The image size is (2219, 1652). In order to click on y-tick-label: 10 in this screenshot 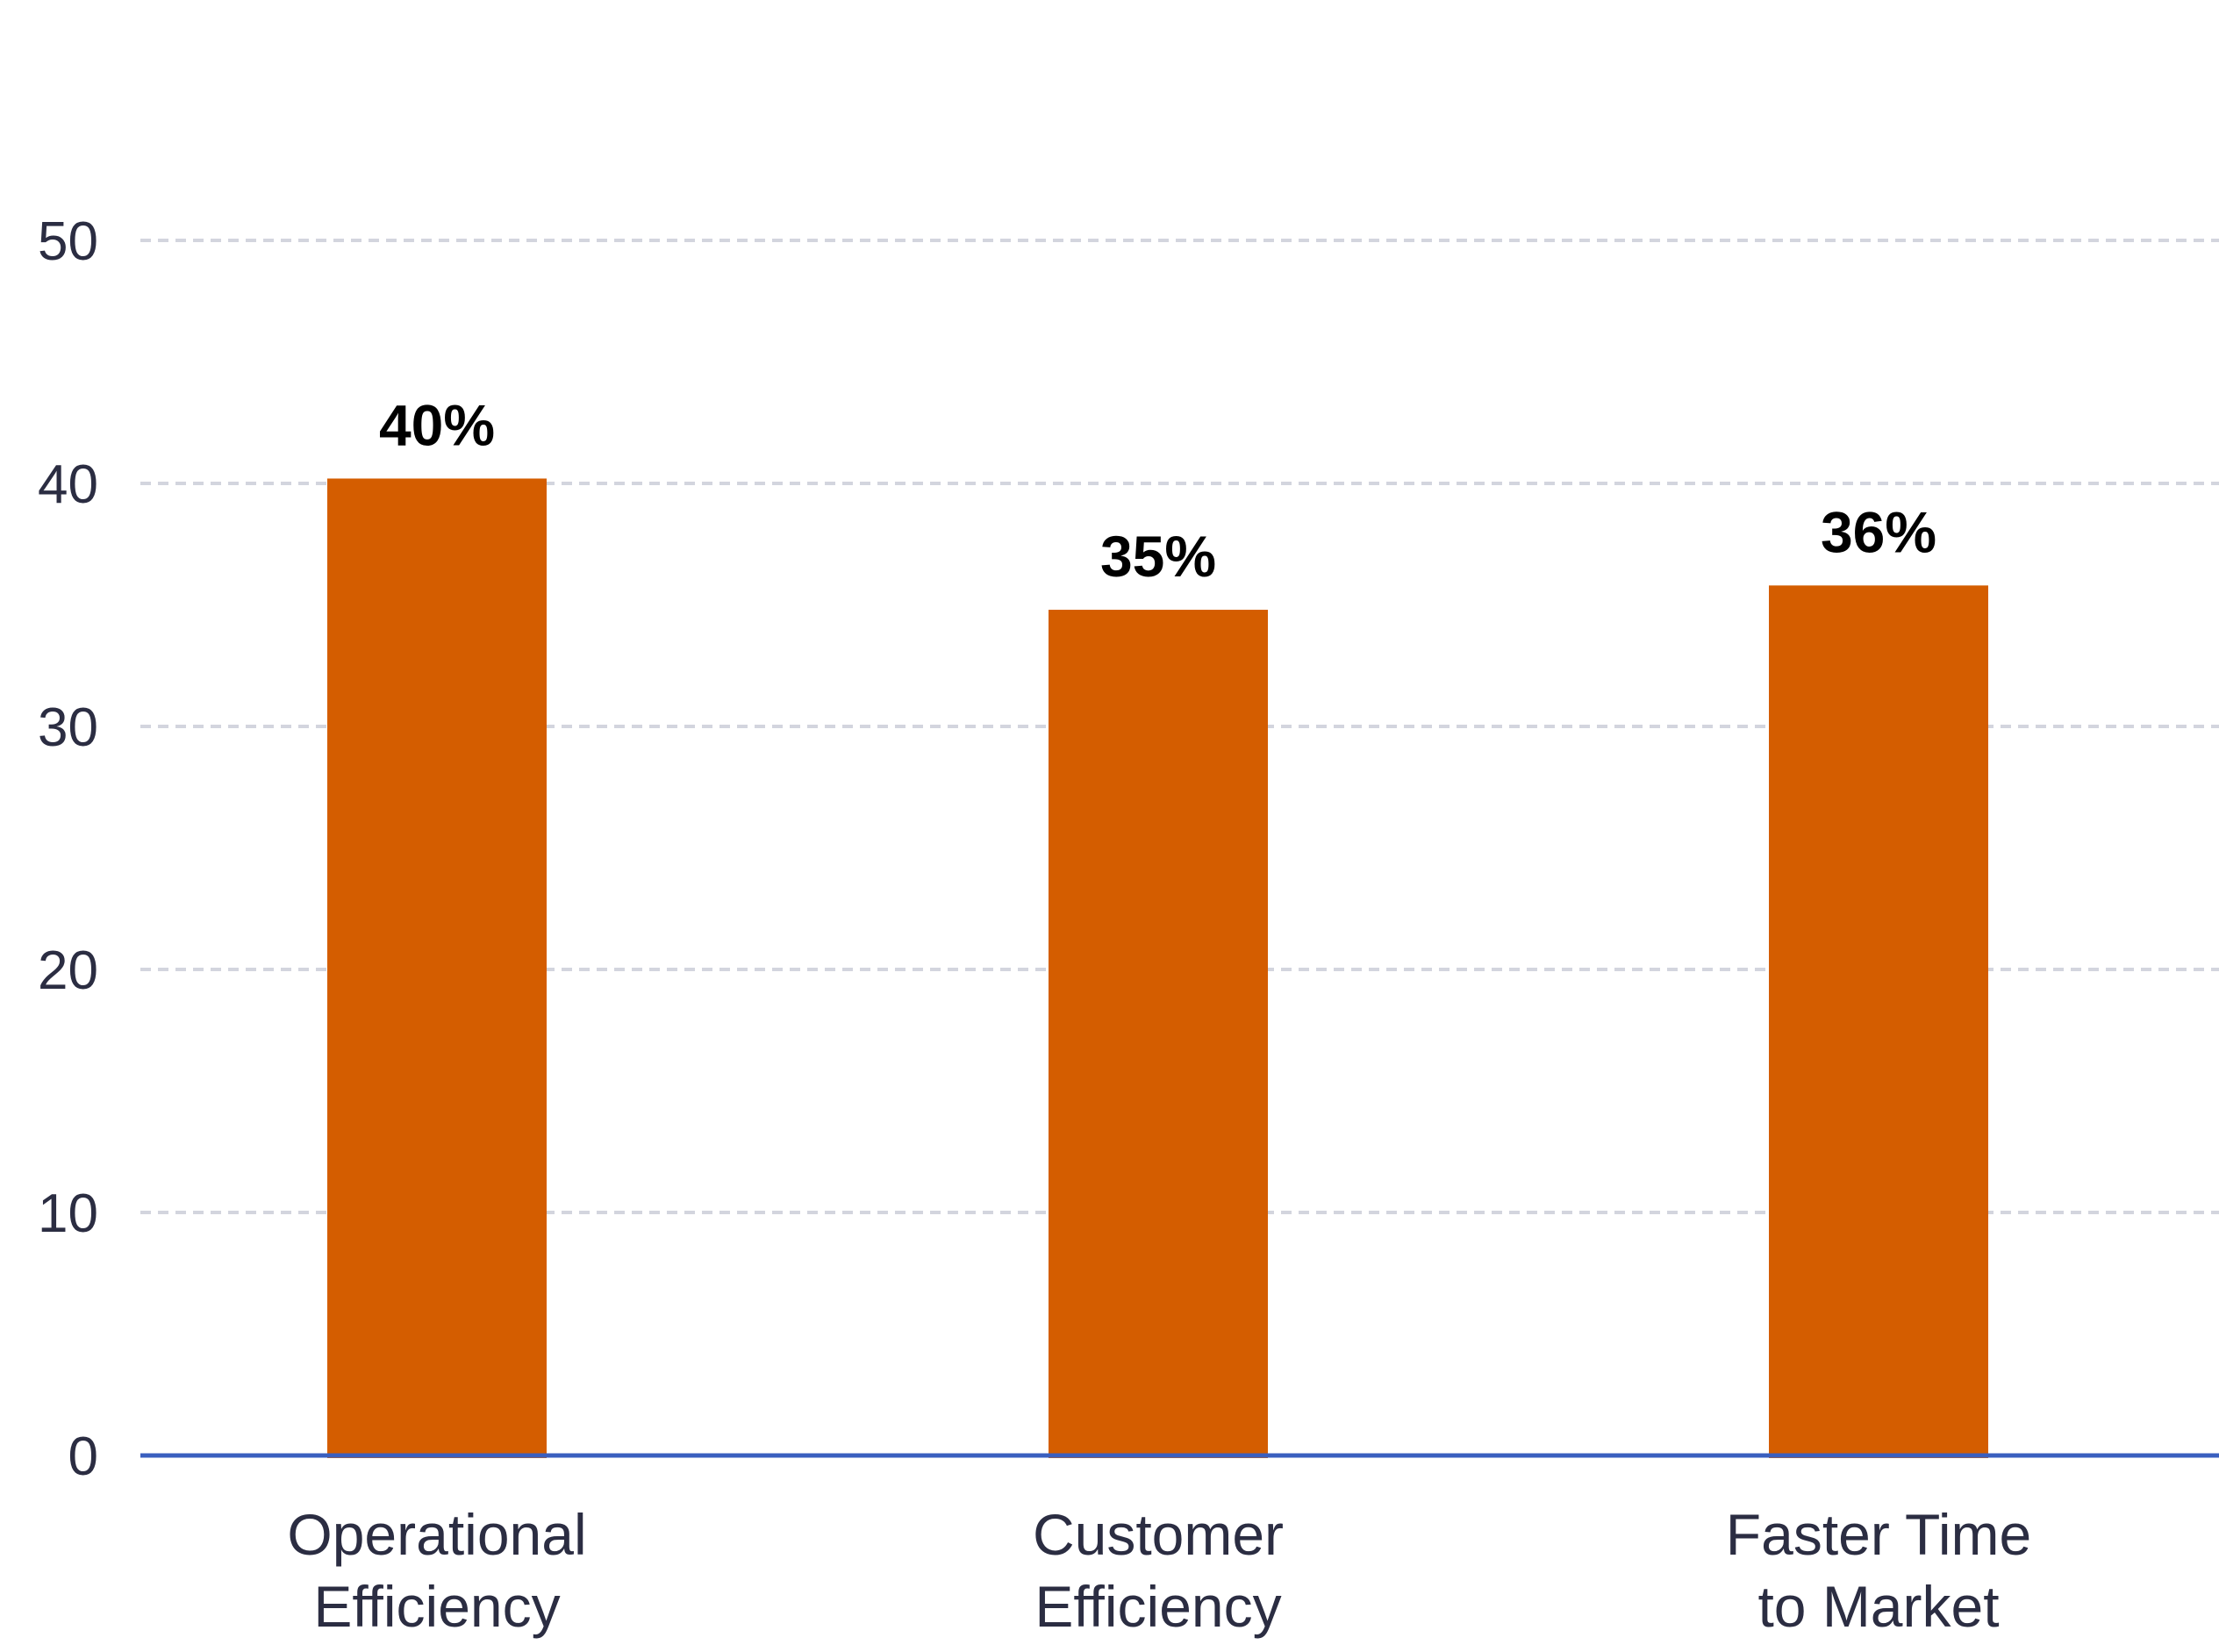, I will do `click(68, 1214)`.